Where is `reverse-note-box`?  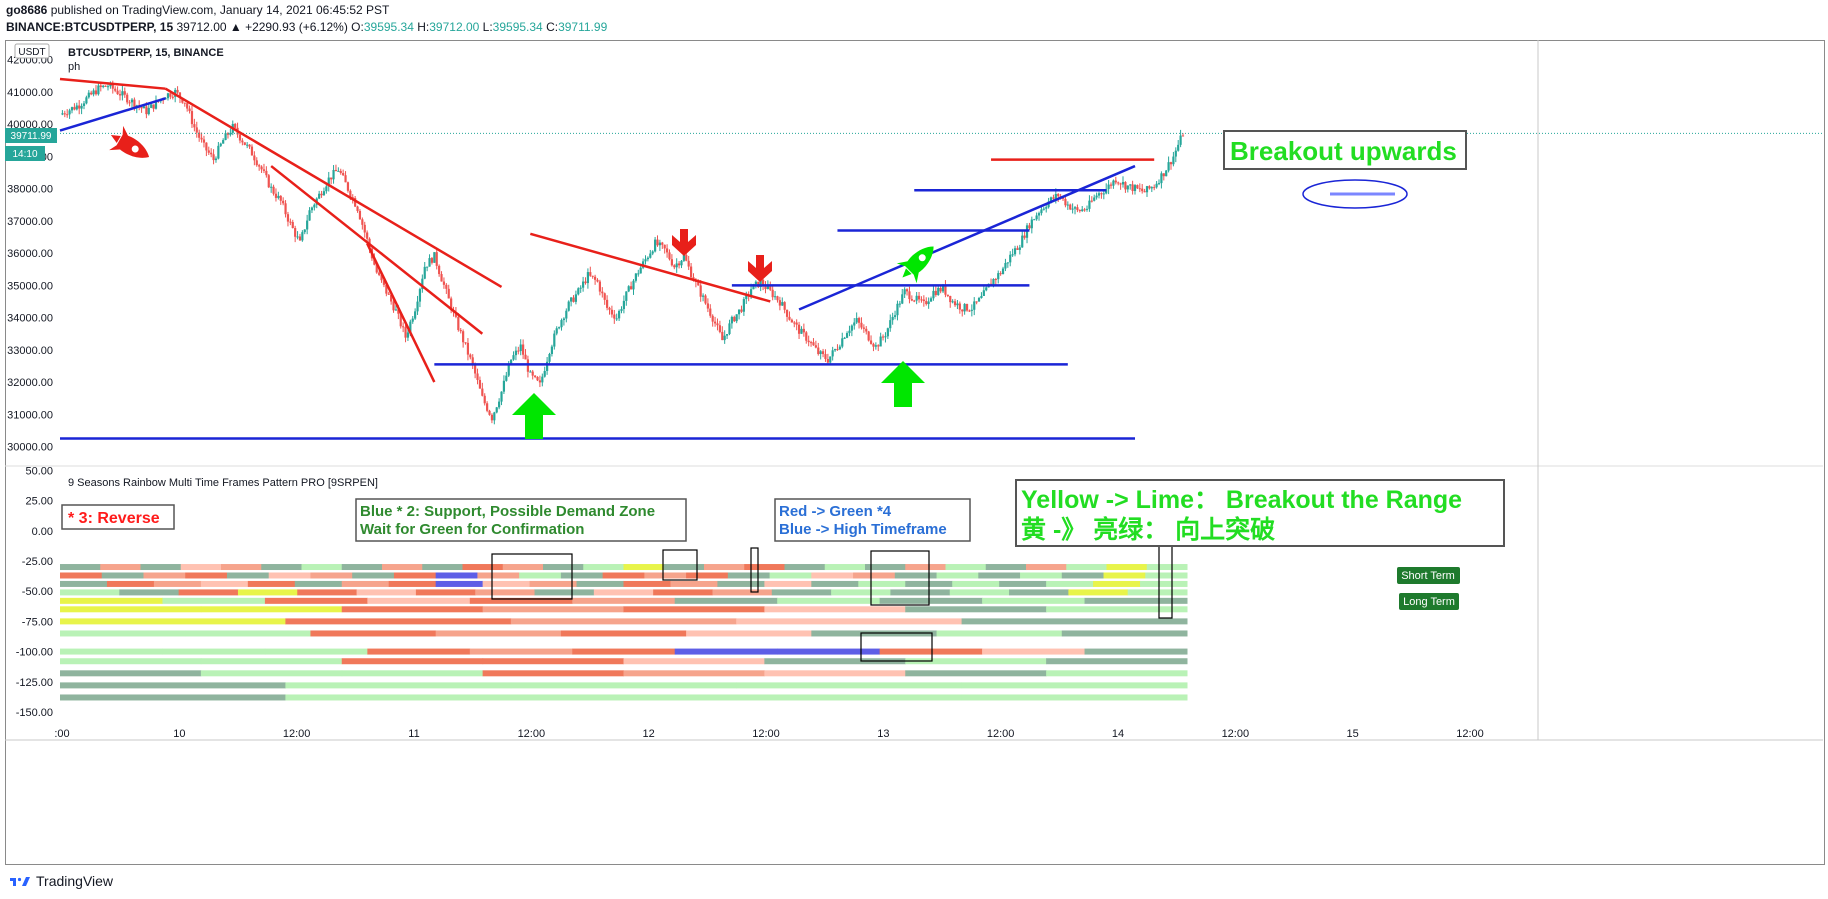
reverse-note-box is located at coordinates (118, 517).